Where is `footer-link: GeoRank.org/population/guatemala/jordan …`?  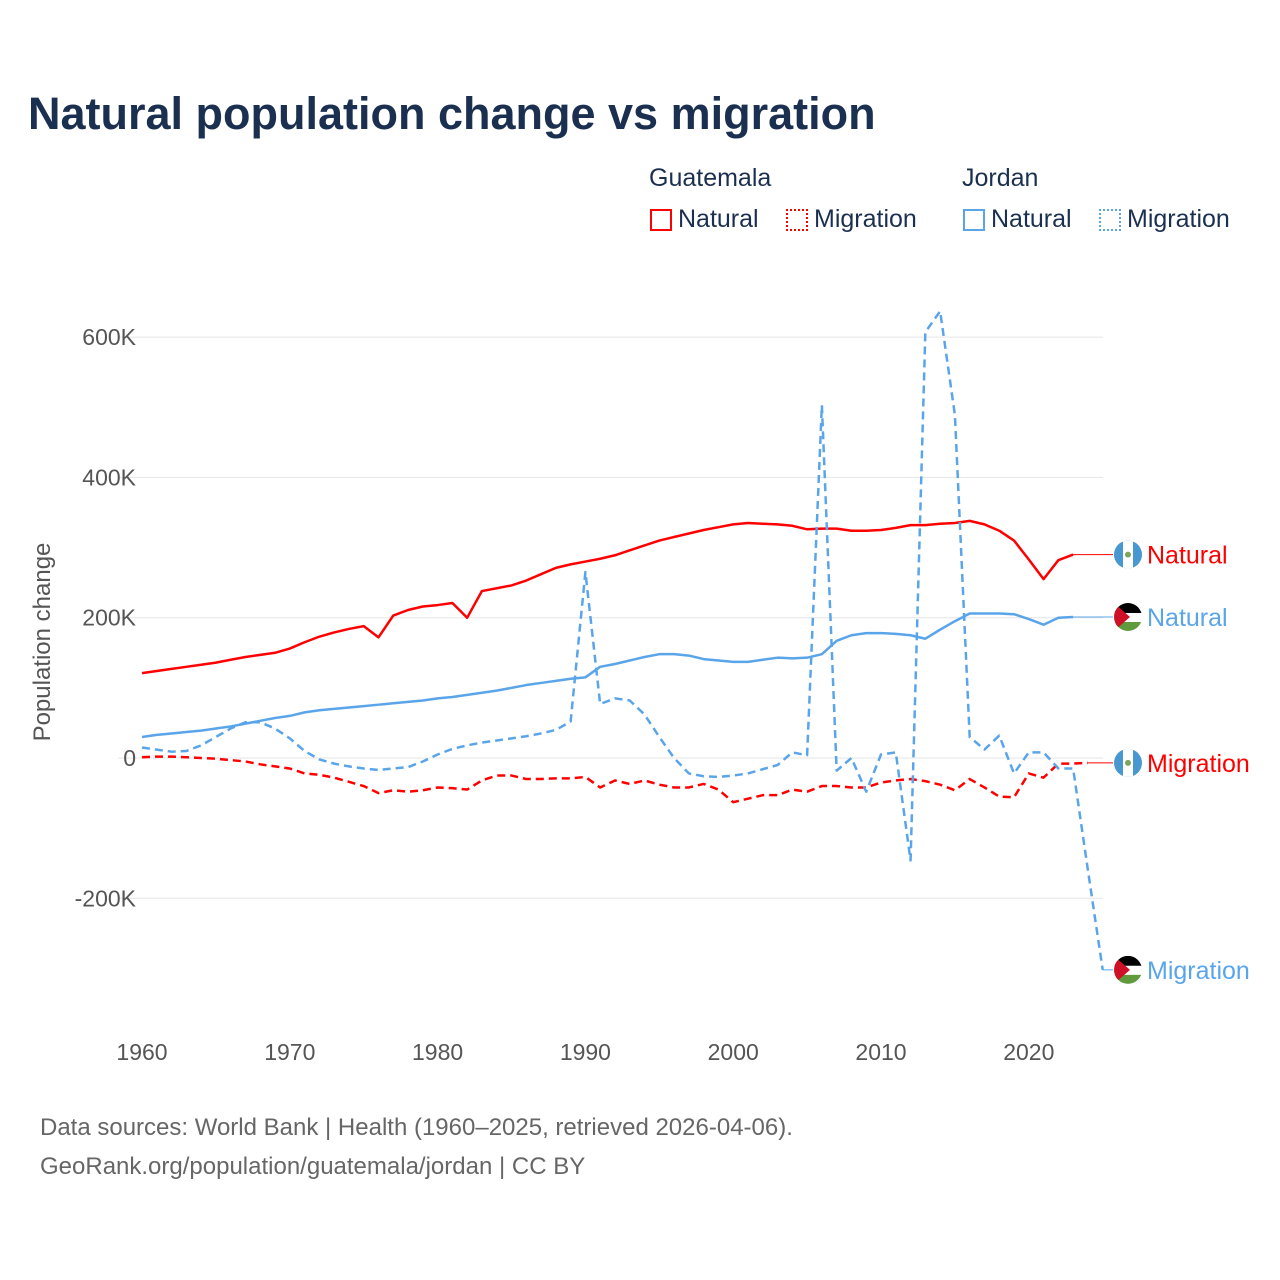
footer-link: GeoRank.org/population/guatemala/jordan … is located at coordinates (313, 1166).